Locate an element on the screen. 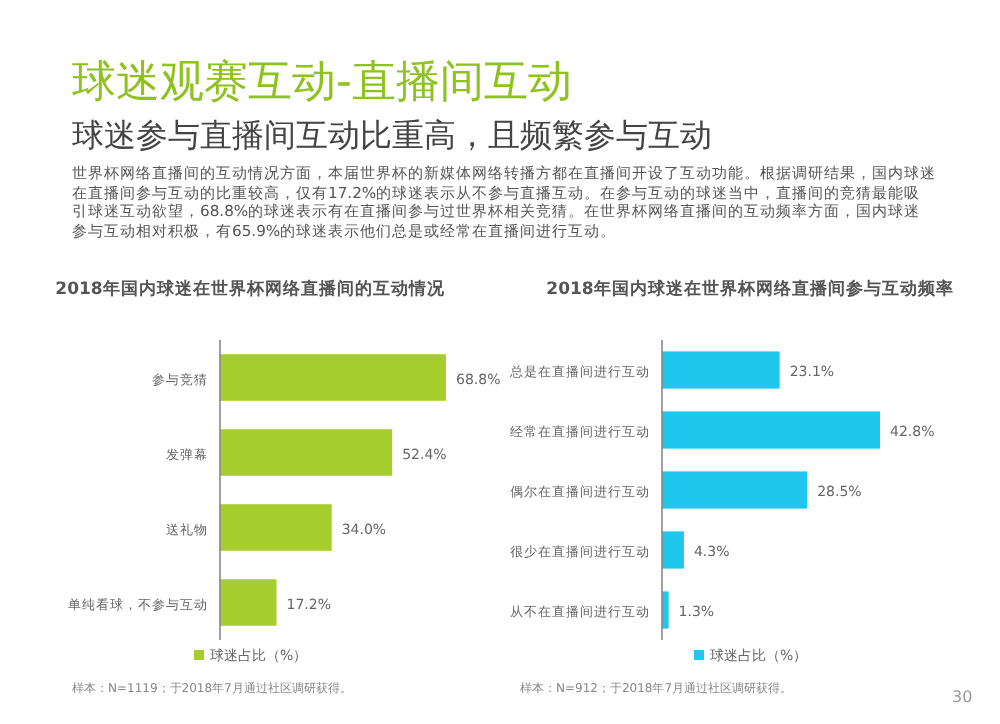  chart-title: 2018年国内球迷在世界杯网络直播间的互动情况 is located at coordinates (250, 291).